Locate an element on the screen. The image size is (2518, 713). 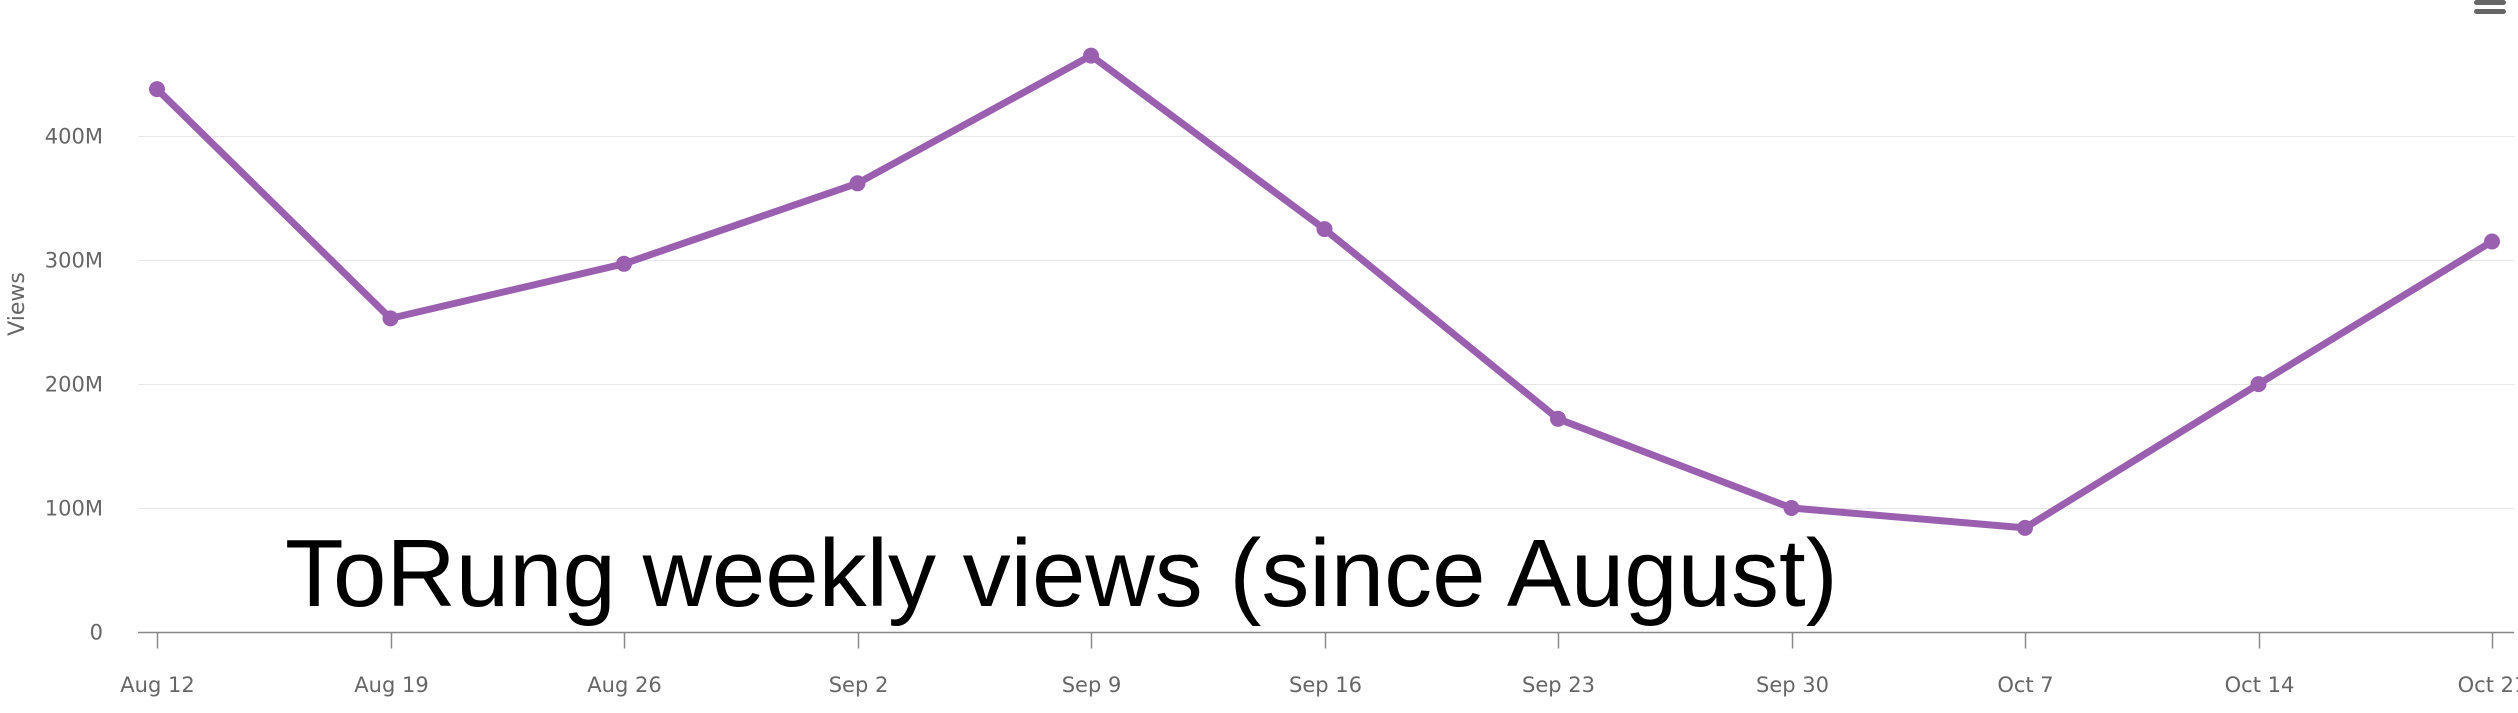
x-tick-label: Aug 19 is located at coordinates (391, 685).